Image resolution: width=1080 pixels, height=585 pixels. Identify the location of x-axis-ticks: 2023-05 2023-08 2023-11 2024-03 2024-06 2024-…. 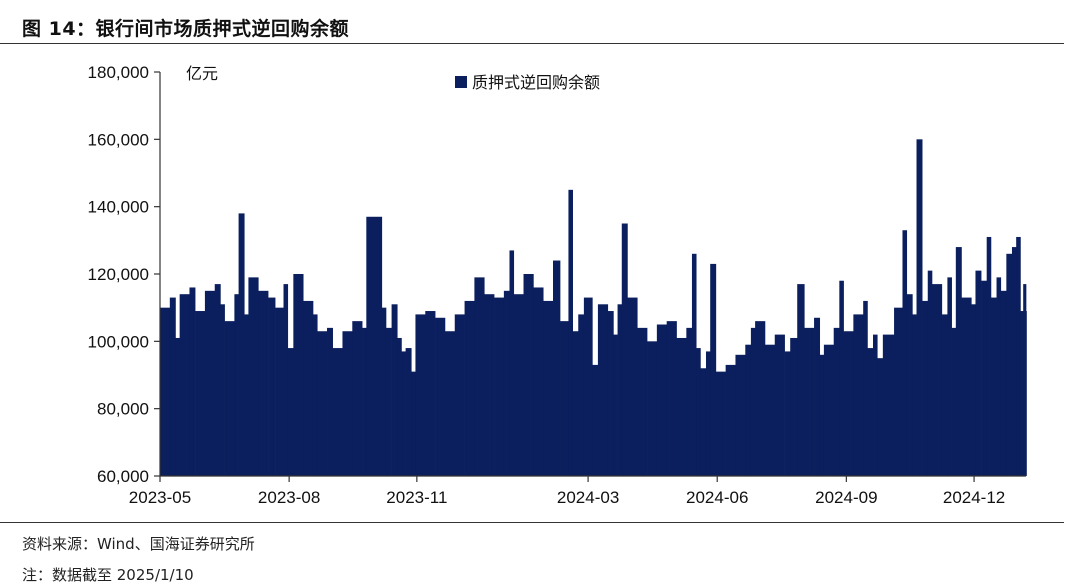
(567, 491).